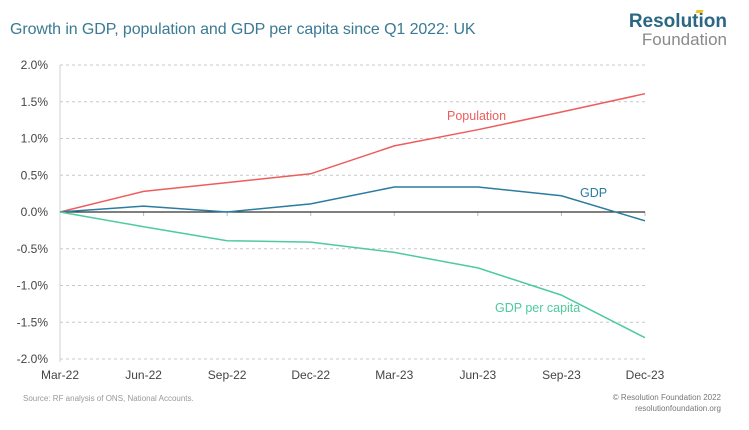 Image resolution: width=749 pixels, height=430 pixels. I want to click on website-text: resolutionfoundation.org, so click(678, 408).